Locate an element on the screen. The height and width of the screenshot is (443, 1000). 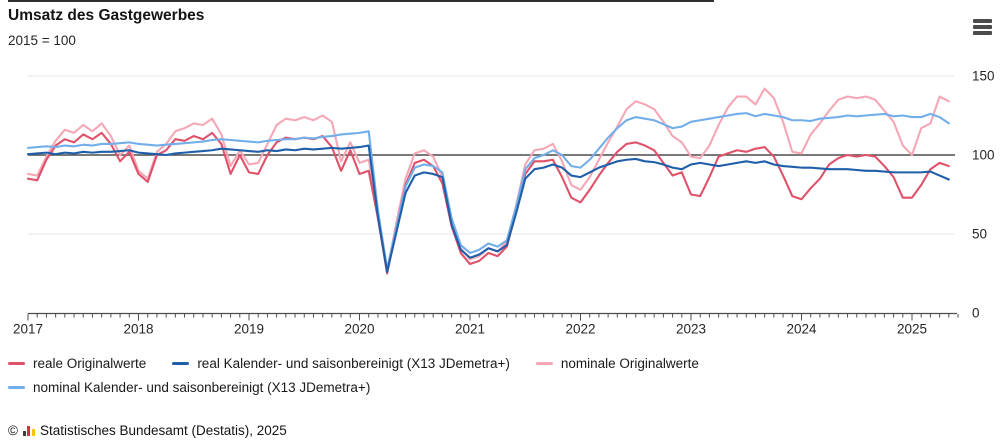
y-axis-tick-label: 100 is located at coordinates (983, 155).